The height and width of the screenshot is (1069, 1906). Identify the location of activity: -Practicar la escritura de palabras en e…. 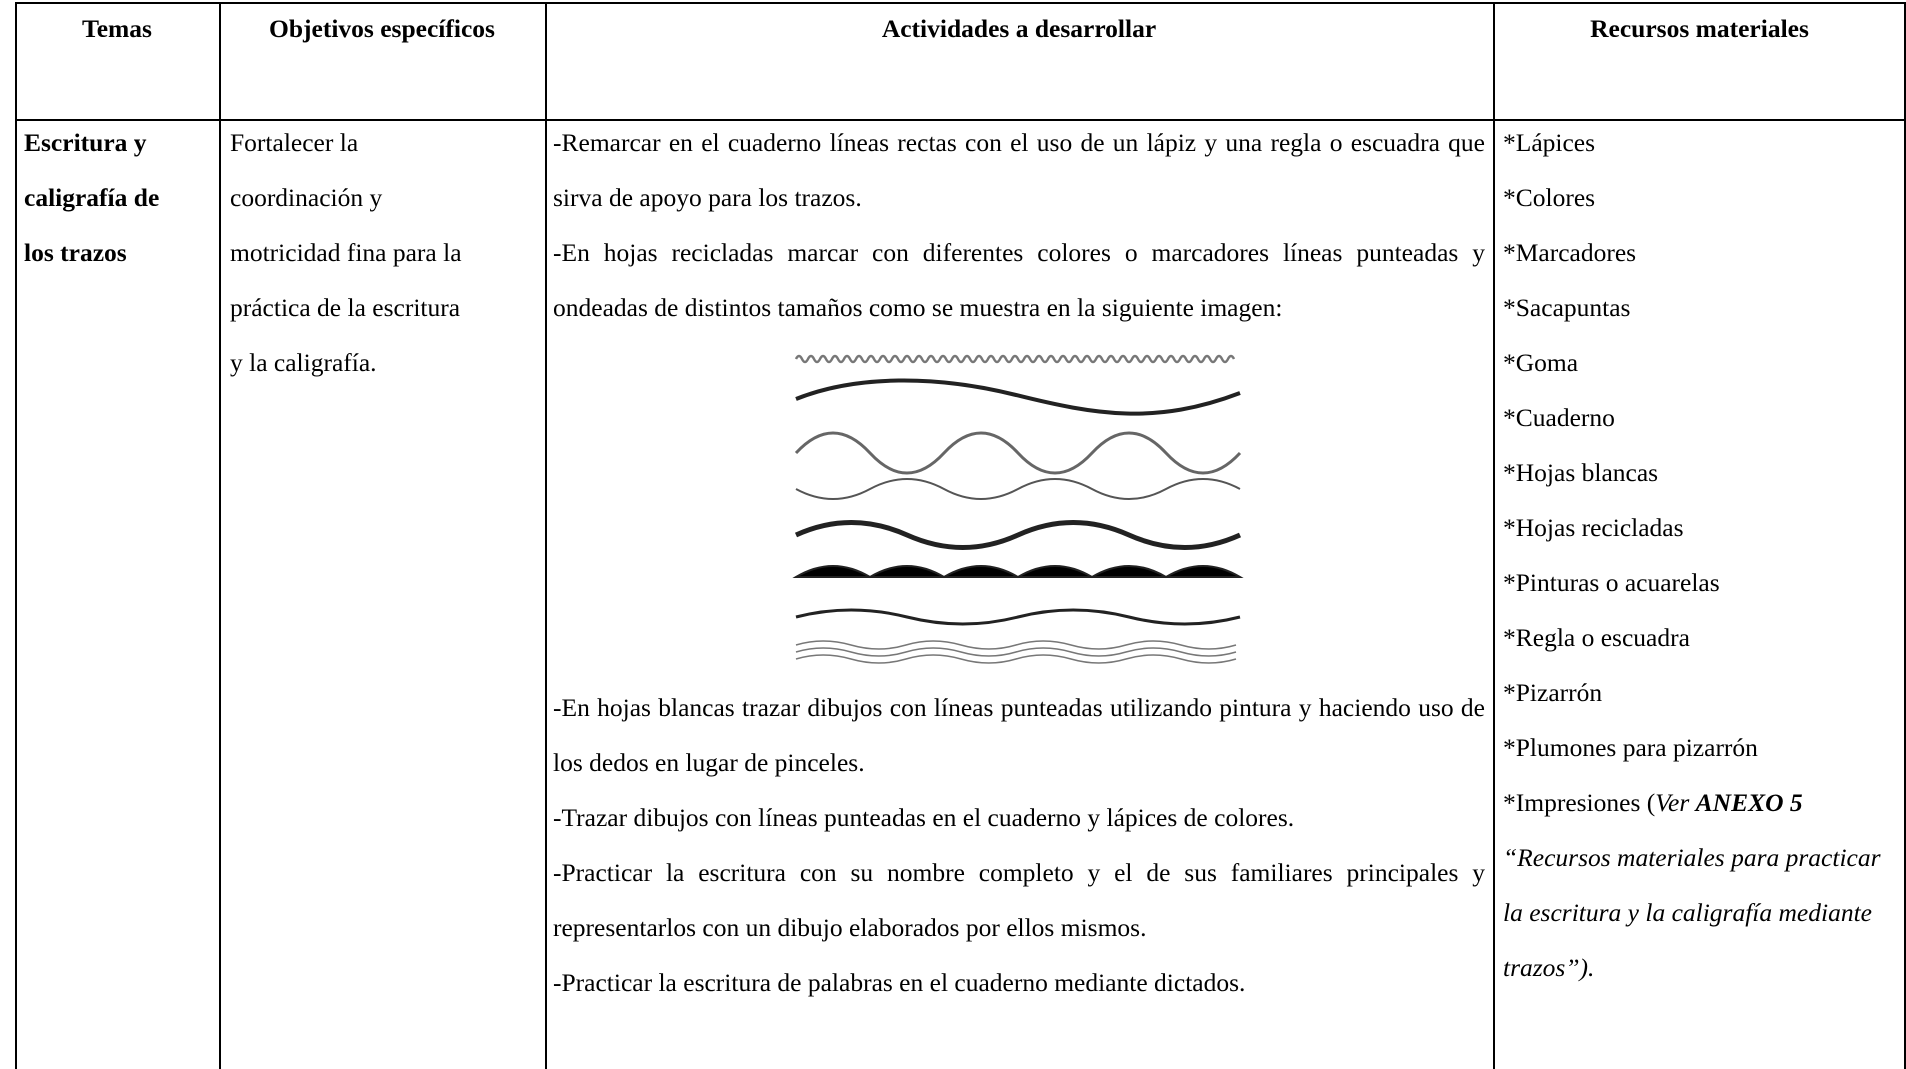
(899, 982).